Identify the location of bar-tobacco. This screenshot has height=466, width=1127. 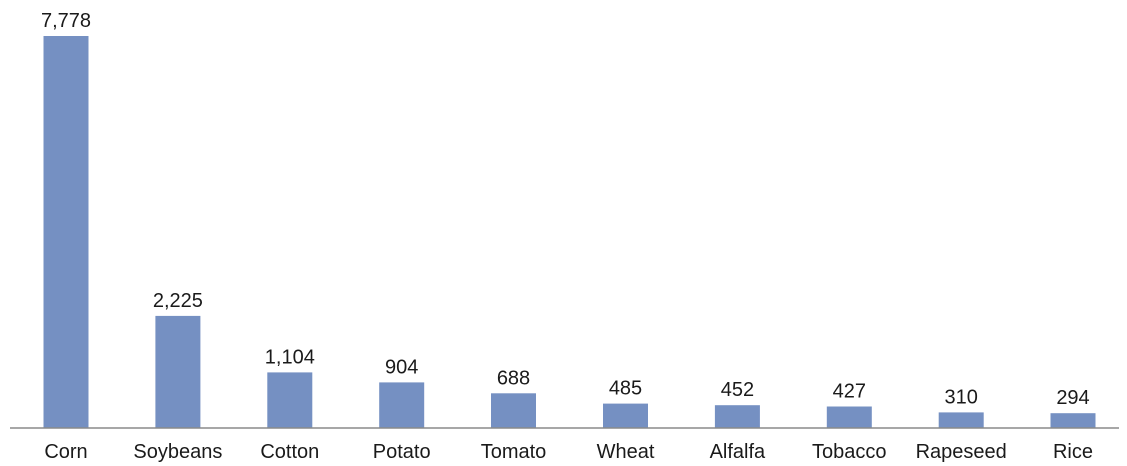
(849, 417).